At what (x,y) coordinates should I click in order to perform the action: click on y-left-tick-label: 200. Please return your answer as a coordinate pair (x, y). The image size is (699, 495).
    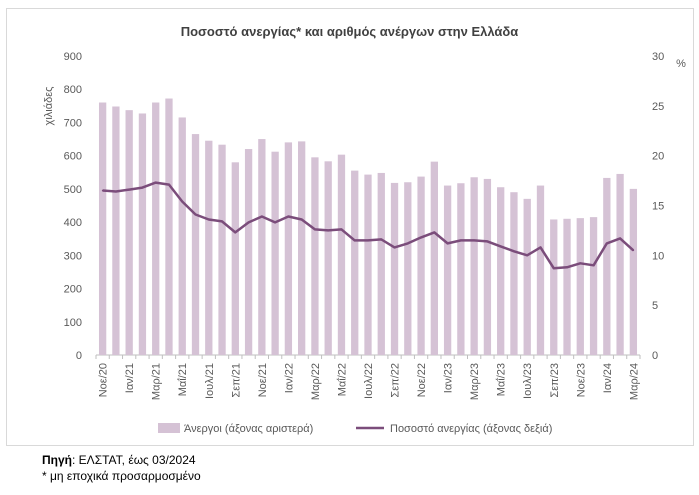
    Looking at the image, I should click on (73, 290).